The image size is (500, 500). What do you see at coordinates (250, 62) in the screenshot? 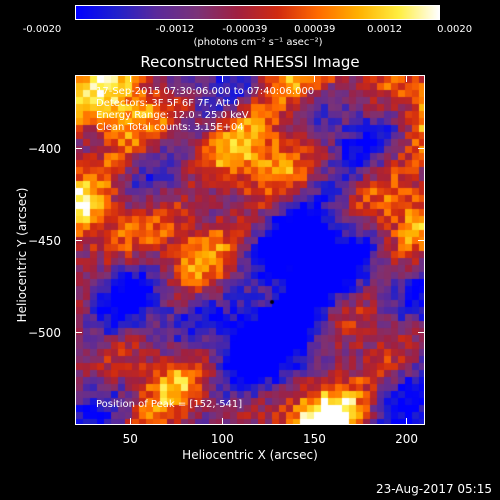
I see `plot-title: Reconstructed RHESSI Image` at bounding box center [250, 62].